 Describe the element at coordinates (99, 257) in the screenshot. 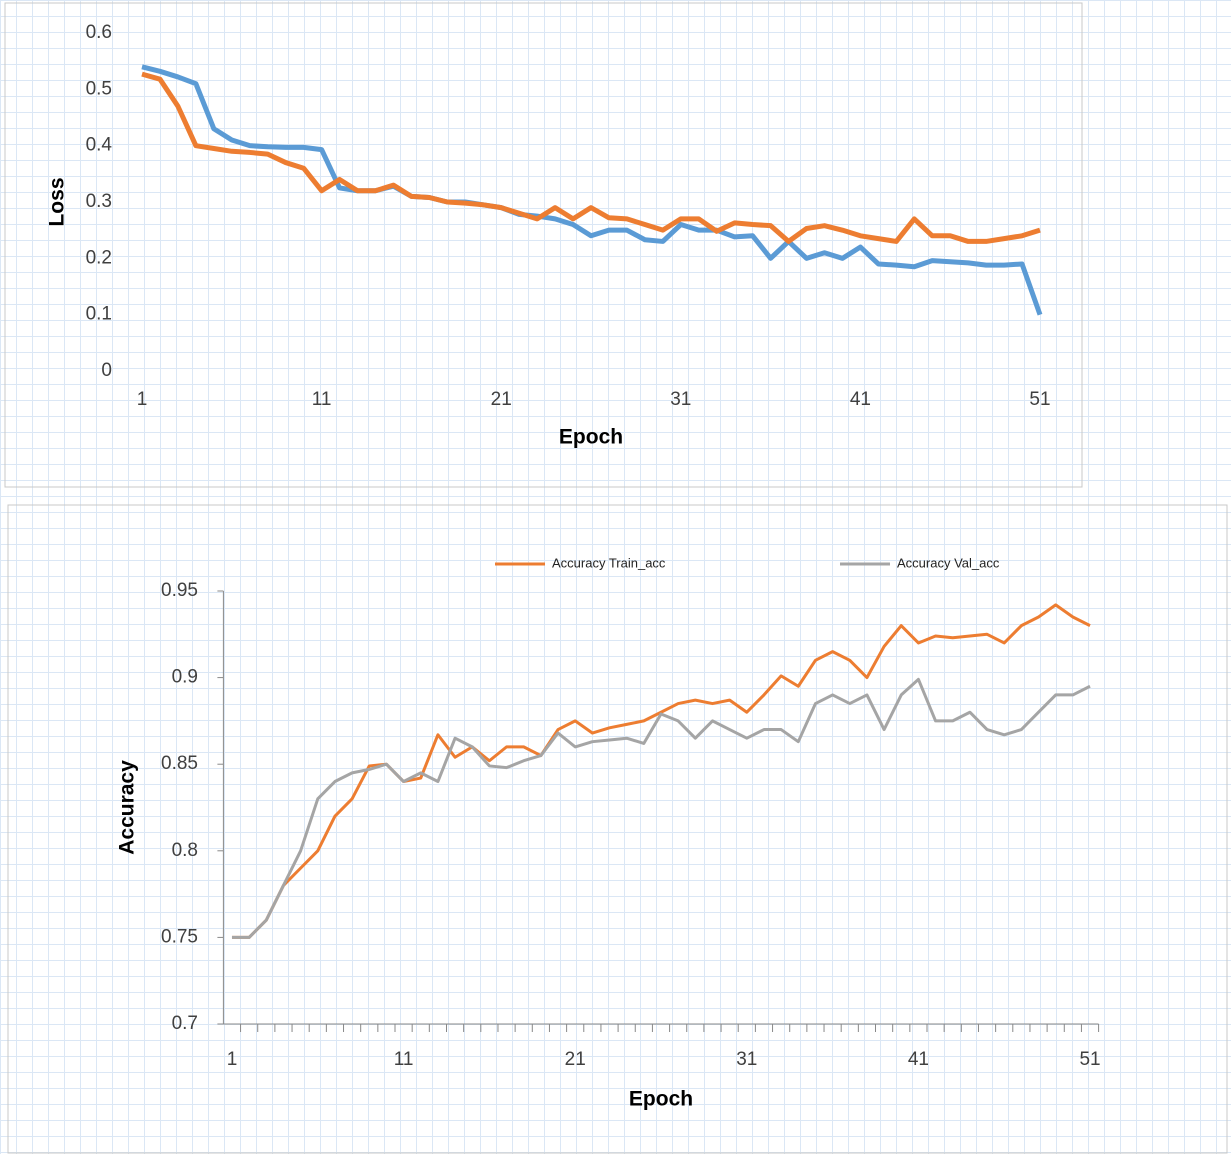

I see `y-tick-label: 0.2` at that location.